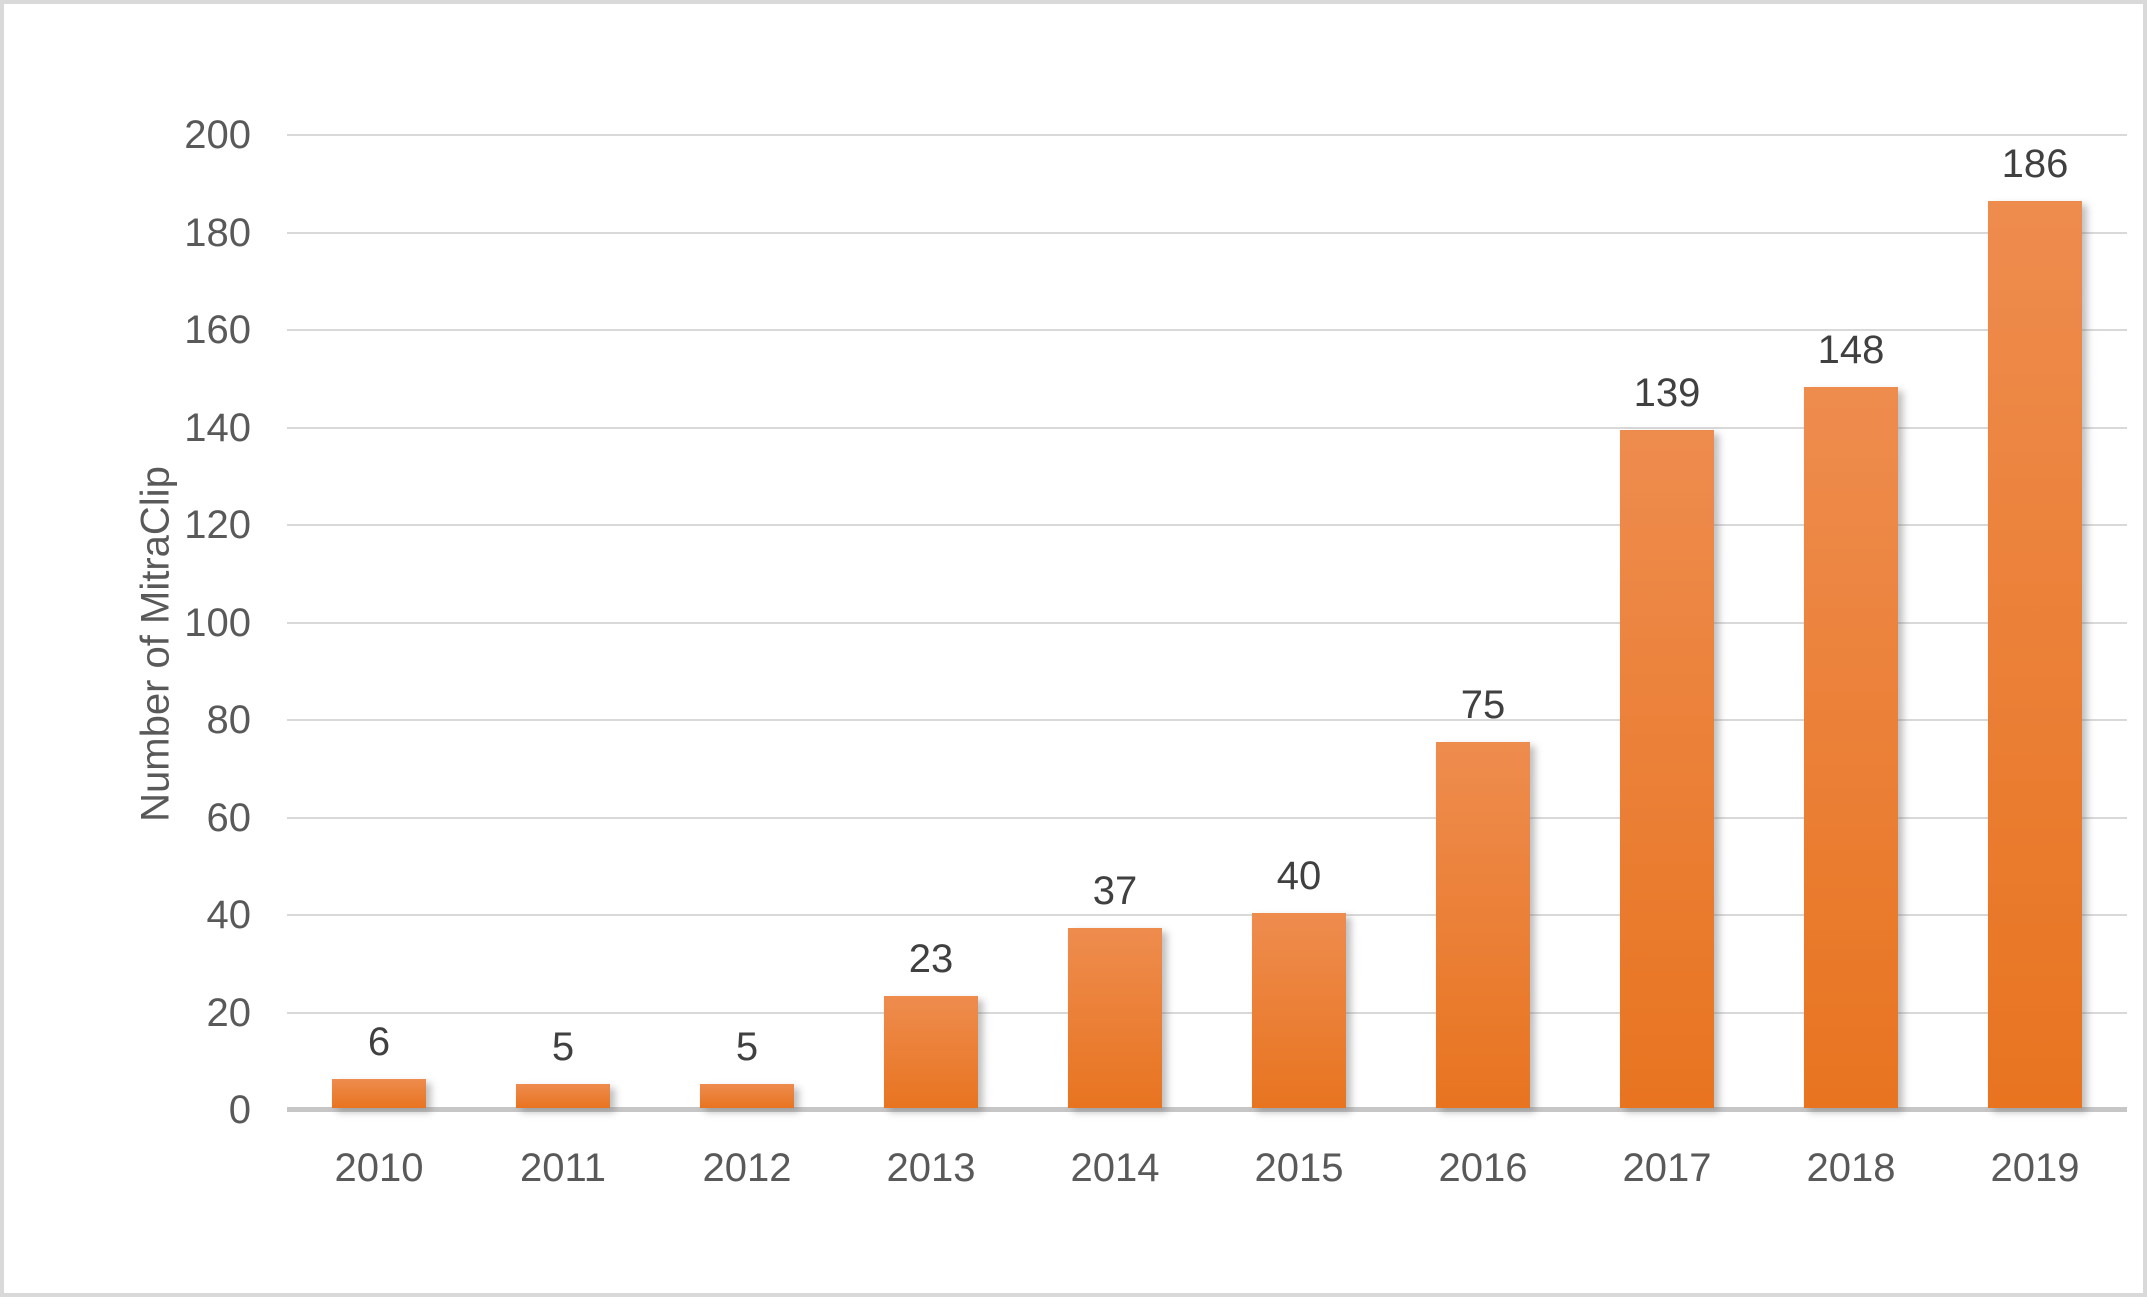  What do you see at coordinates (931, 1168) in the screenshot?
I see `x-tick-label-2013: 2013` at bounding box center [931, 1168].